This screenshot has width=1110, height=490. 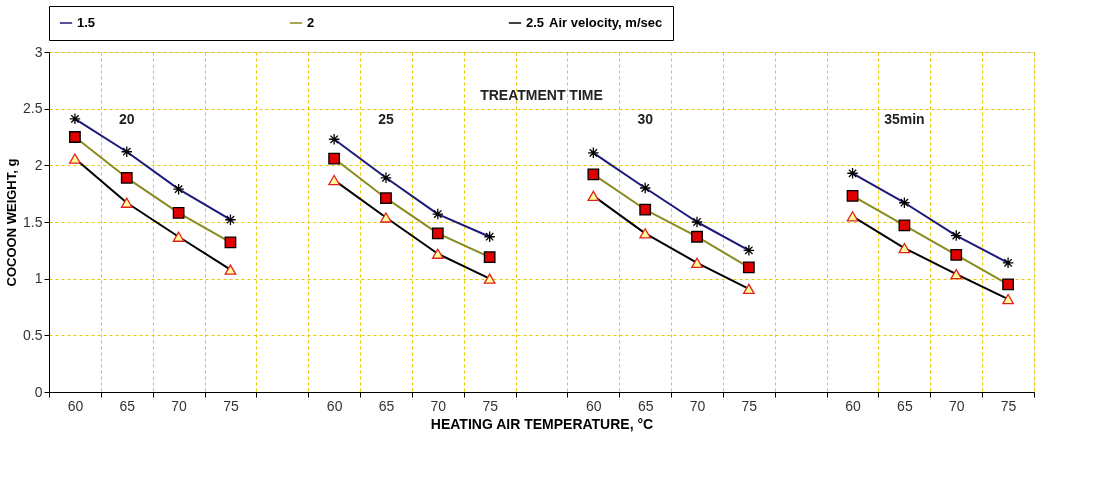 I want to click on x-axis-title: HEATING AIR TEMPERATURE, °C, so click(x=542, y=423).